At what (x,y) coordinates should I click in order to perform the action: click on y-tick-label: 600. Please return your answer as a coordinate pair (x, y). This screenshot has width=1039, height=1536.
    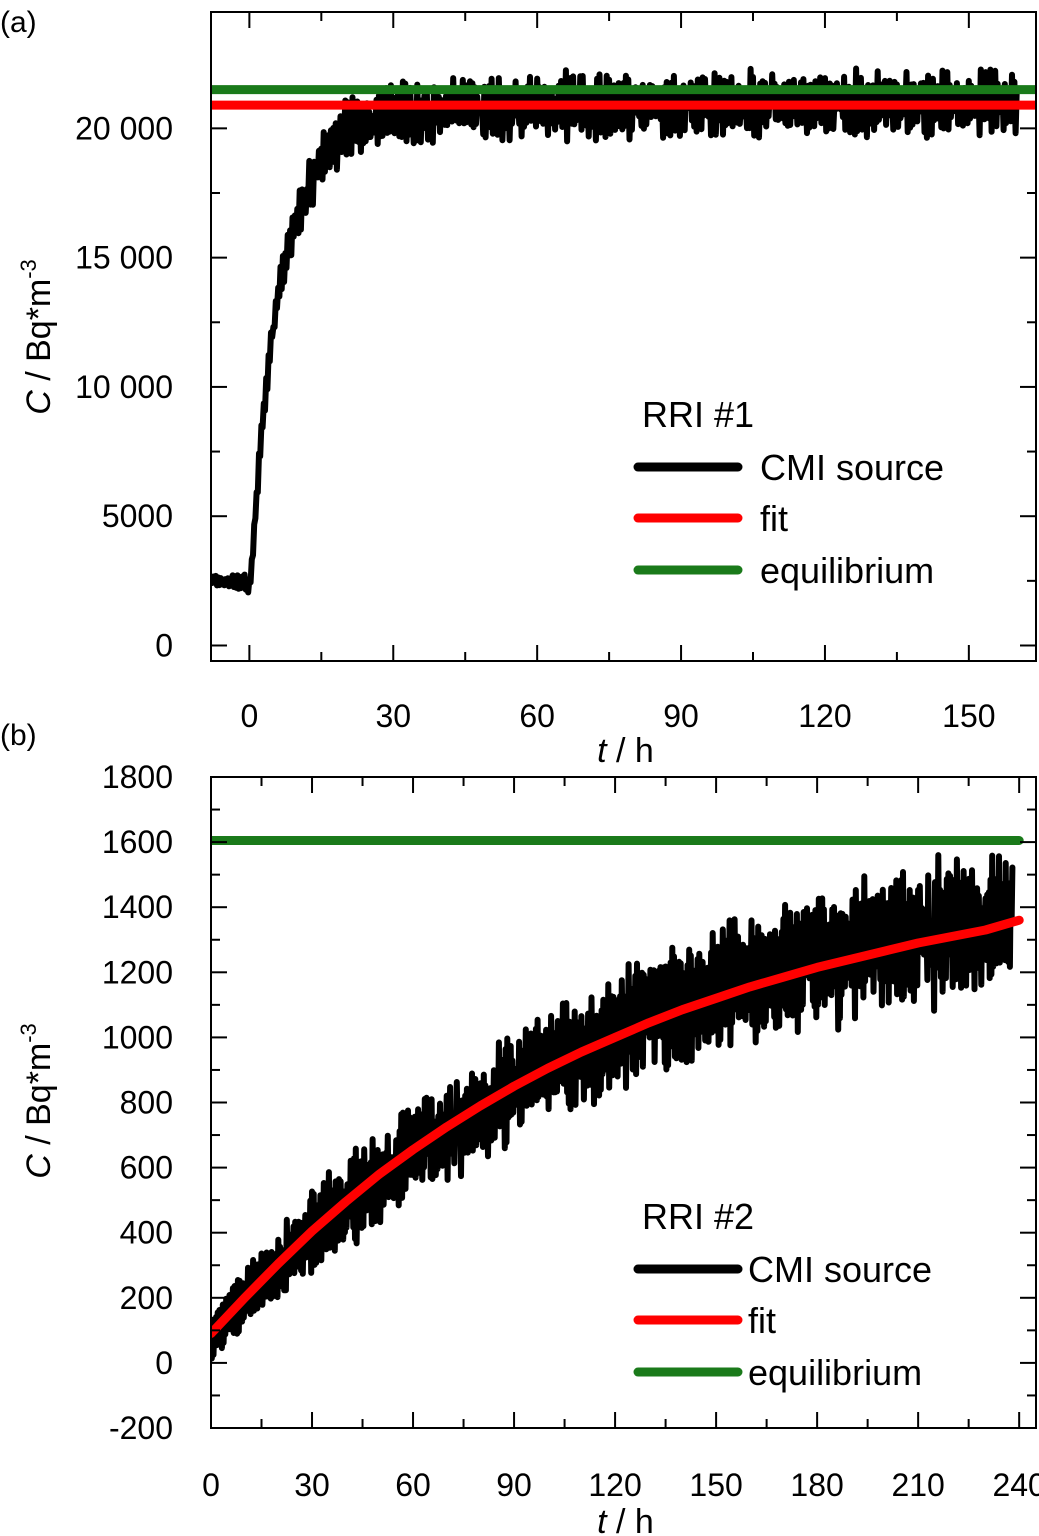
    Looking at the image, I should click on (146, 1168).